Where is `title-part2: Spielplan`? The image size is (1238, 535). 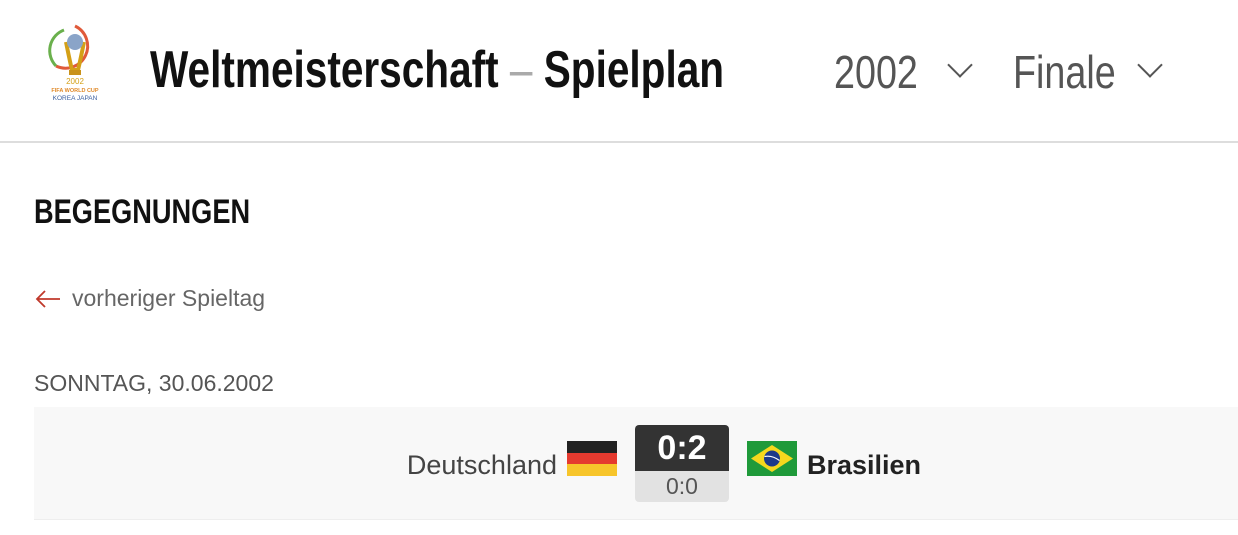 title-part2: Spielplan is located at coordinates (634, 70).